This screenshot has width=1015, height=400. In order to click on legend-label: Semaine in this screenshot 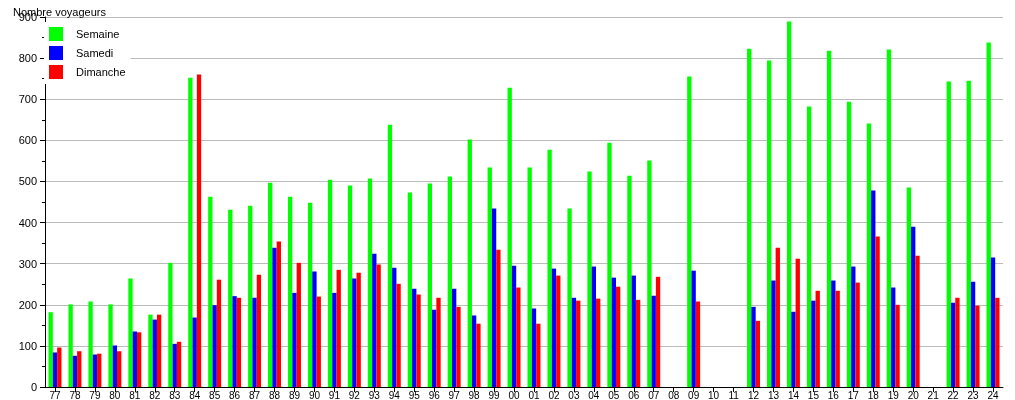, I will do `click(98, 34)`.